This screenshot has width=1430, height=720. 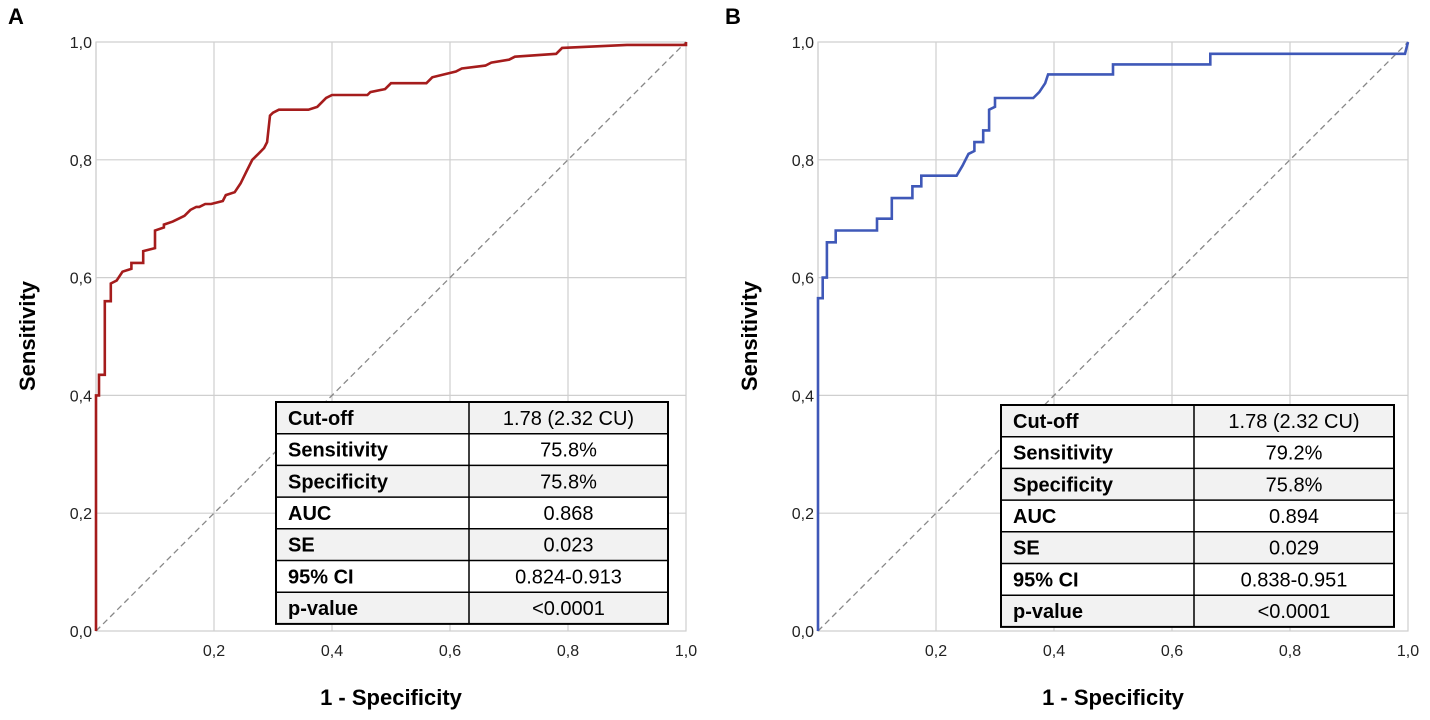 I want to click on table-row-value: 0.894, so click(x=1294, y=517).